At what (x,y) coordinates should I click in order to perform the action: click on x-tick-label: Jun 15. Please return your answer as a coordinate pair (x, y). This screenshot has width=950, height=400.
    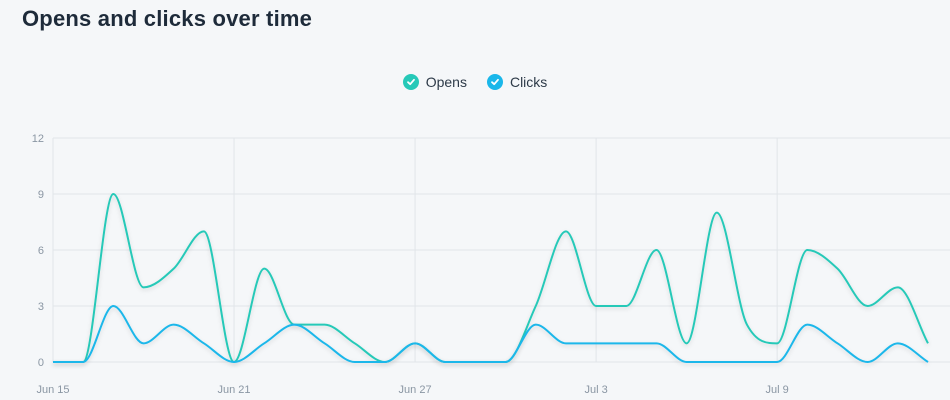
    Looking at the image, I should click on (52, 390).